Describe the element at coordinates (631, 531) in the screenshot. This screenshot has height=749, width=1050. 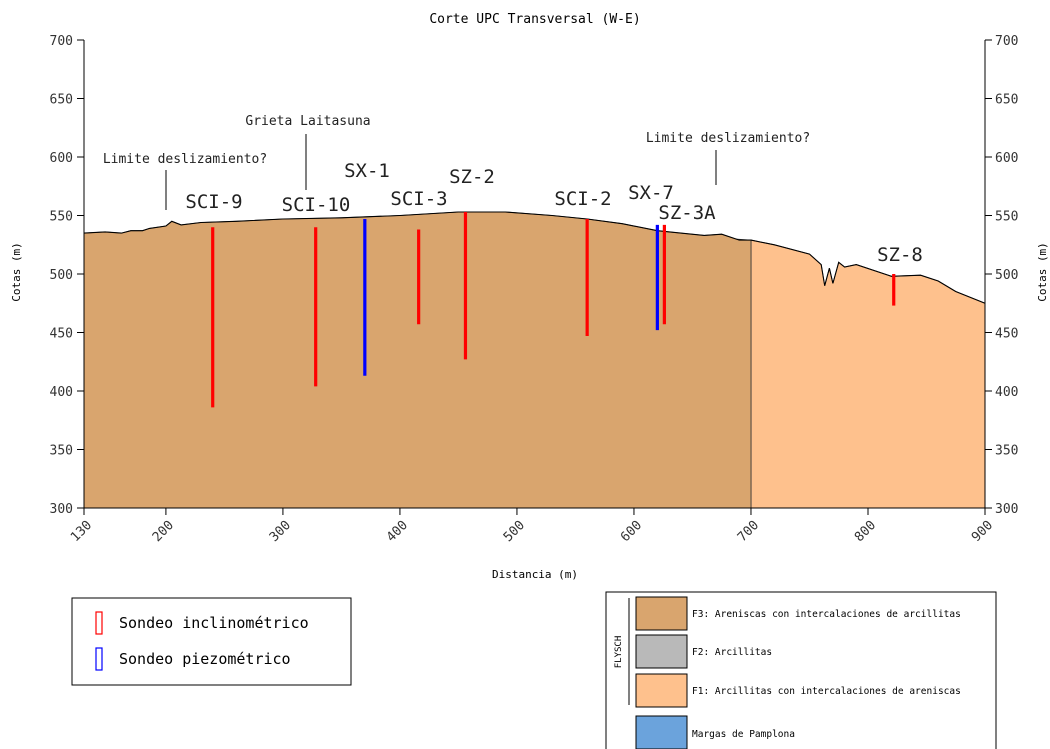
I see `x-tick-label: 600` at that location.